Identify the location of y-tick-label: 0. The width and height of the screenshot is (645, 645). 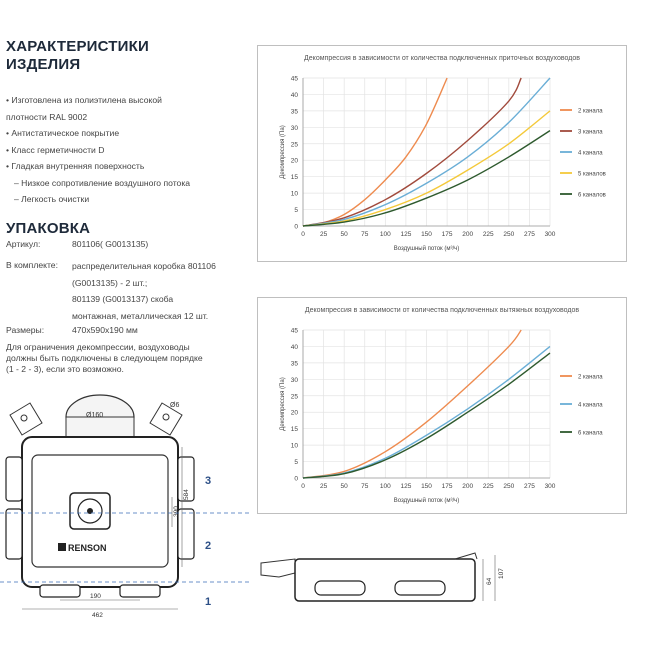
(296, 479).